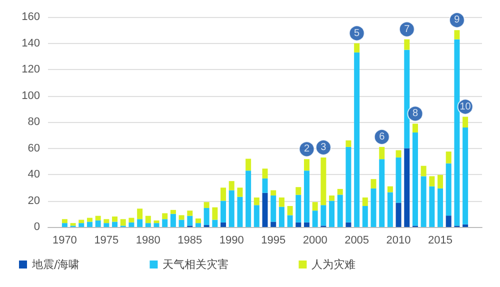  I want to click on legend-label: 地震/海啸, so click(55, 264).